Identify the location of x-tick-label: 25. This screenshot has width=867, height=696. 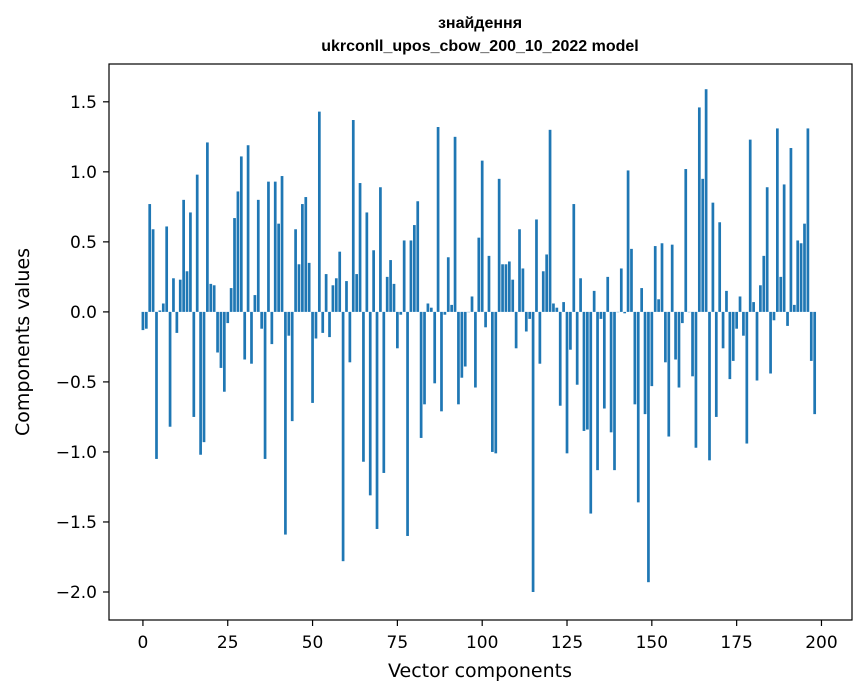
(228, 643).